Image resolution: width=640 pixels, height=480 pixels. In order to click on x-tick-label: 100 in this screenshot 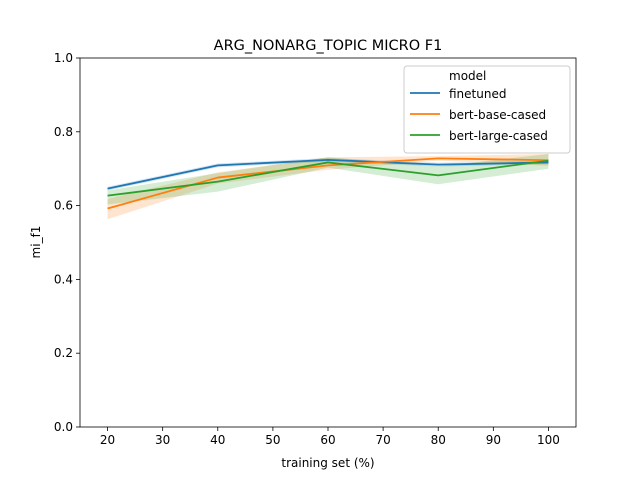, I will do `click(548, 440)`.